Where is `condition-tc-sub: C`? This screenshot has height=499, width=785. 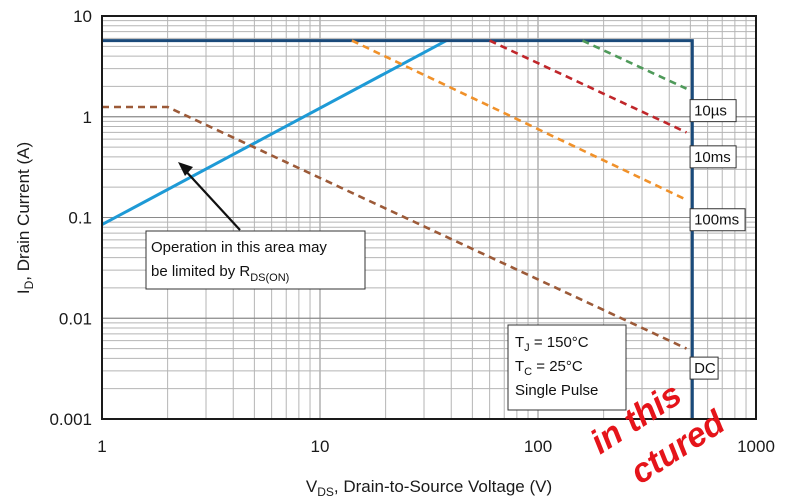 condition-tc-sub: C is located at coordinates (528, 372).